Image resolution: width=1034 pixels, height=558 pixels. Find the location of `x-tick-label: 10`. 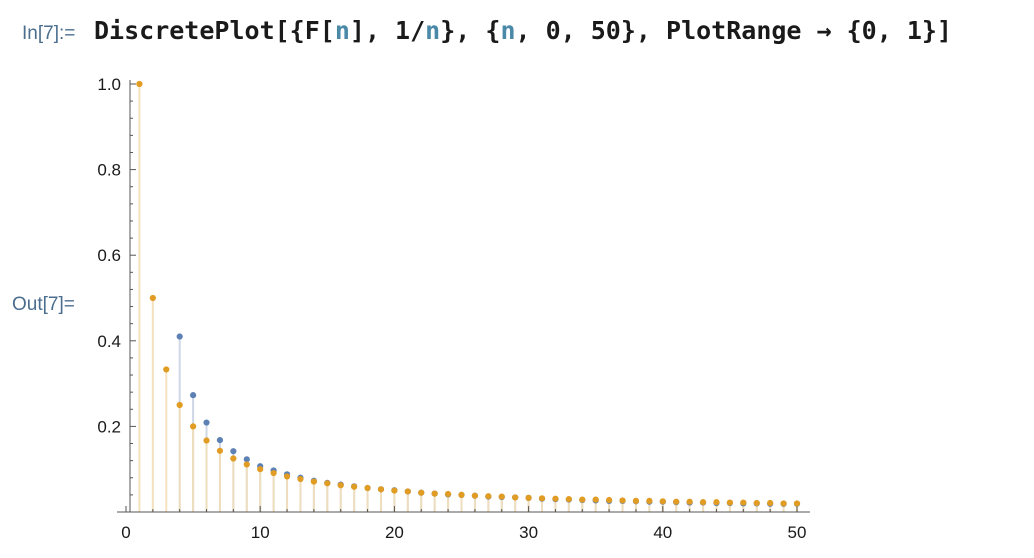

x-tick-label: 10 is located at coordinates (260, 532).